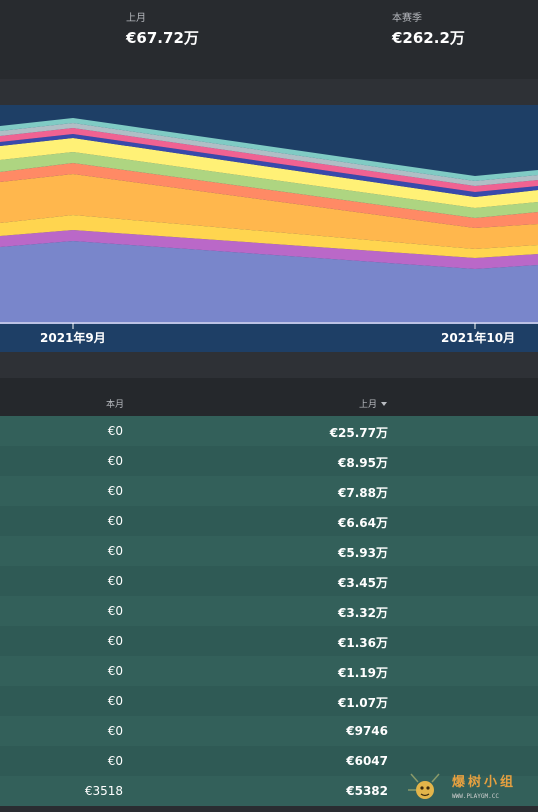 This screenshot has width=538, height=812. Describe the element at coordinates (363, 703) in the screenshot. I see `last-month-value: €1.07万` at that location.